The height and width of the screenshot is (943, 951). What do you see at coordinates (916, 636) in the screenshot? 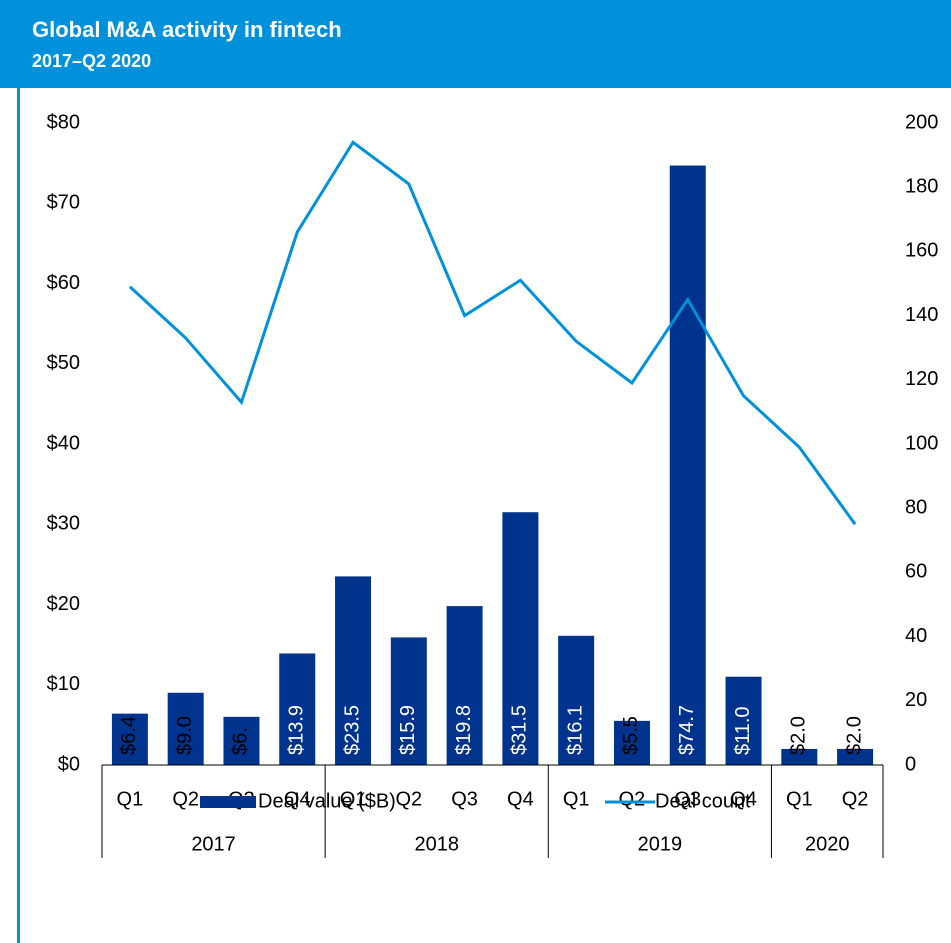
I see `y2-tick-label: 40` at bounding box center [916, 636].